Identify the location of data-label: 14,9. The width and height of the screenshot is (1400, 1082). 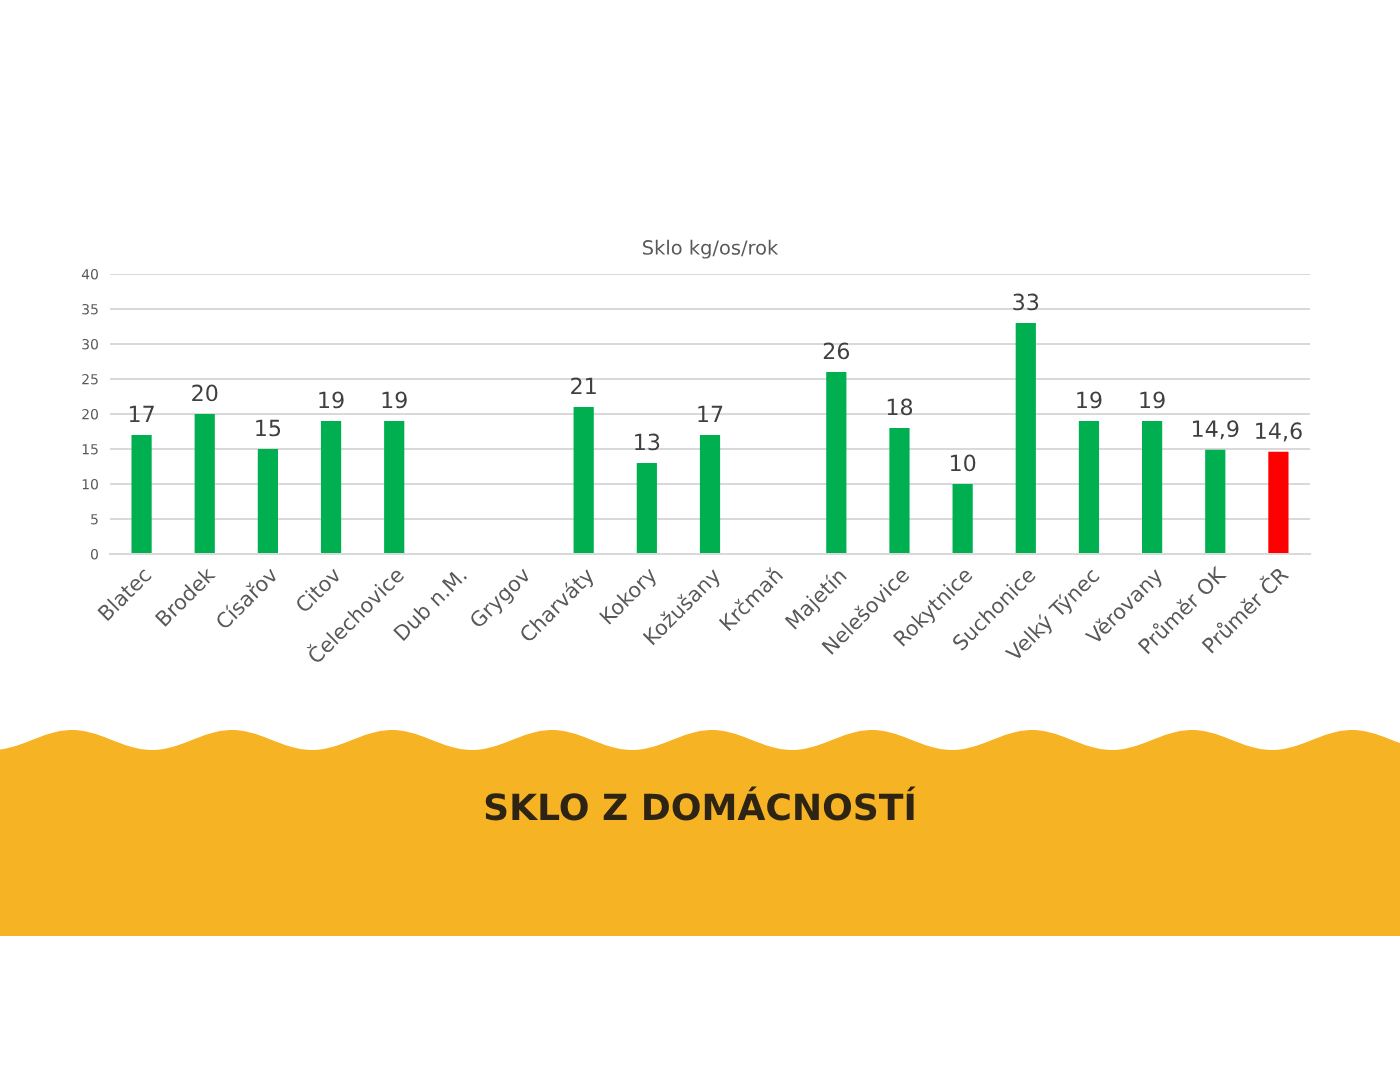
(1215, 430).